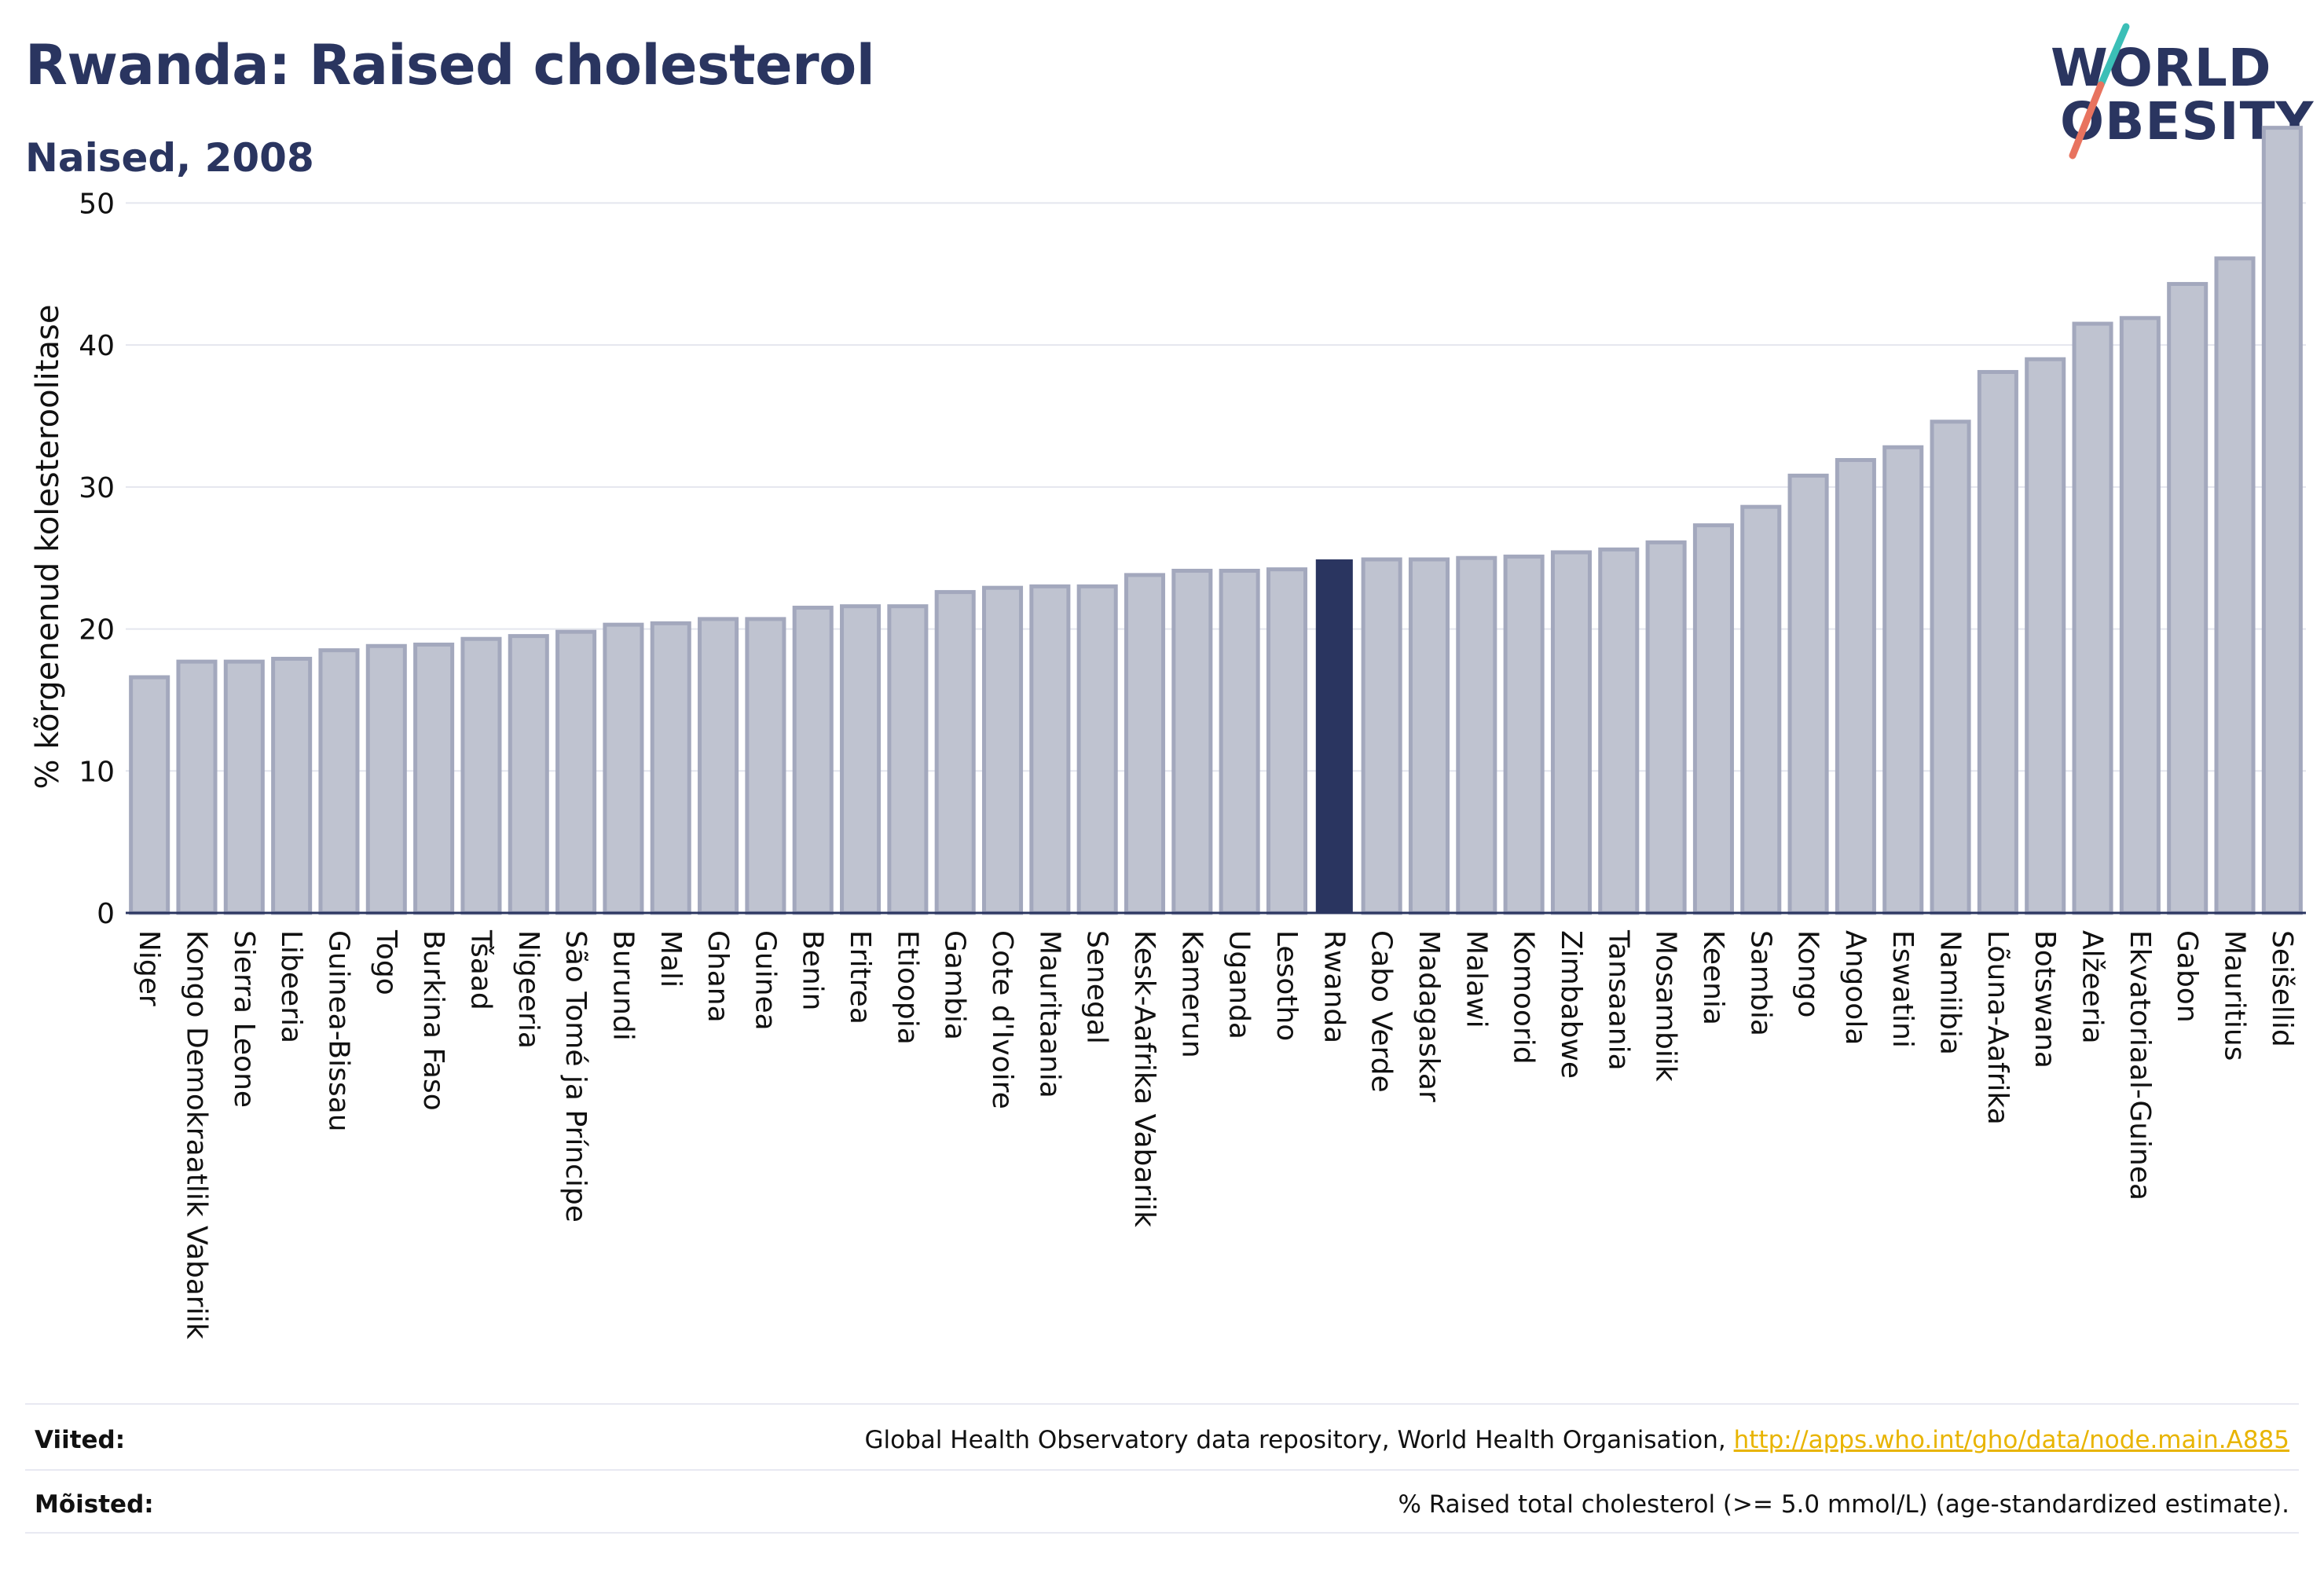 The height and width of the screenshot is (1576, 2324). I want to click on x-tick-label: Ghana, so click(718, 976).